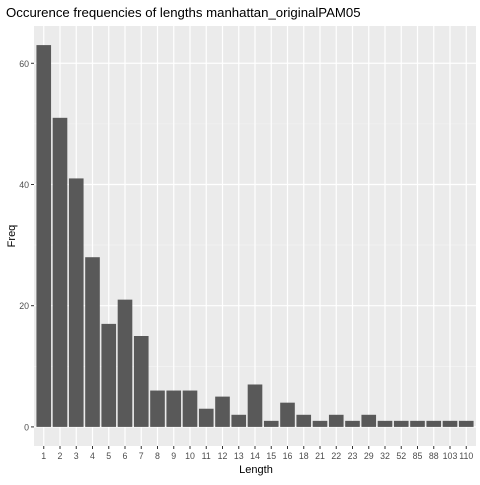 The width and height of the screenshot is (480, 485). Describe the element at coordinates (125, 456) in the screenshot. I see `x-tick-label: 6` at that location.